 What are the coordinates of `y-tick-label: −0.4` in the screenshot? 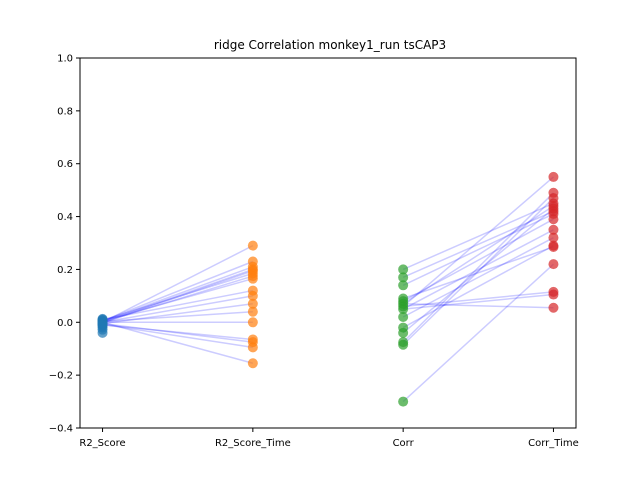 It's located at (61, 429).